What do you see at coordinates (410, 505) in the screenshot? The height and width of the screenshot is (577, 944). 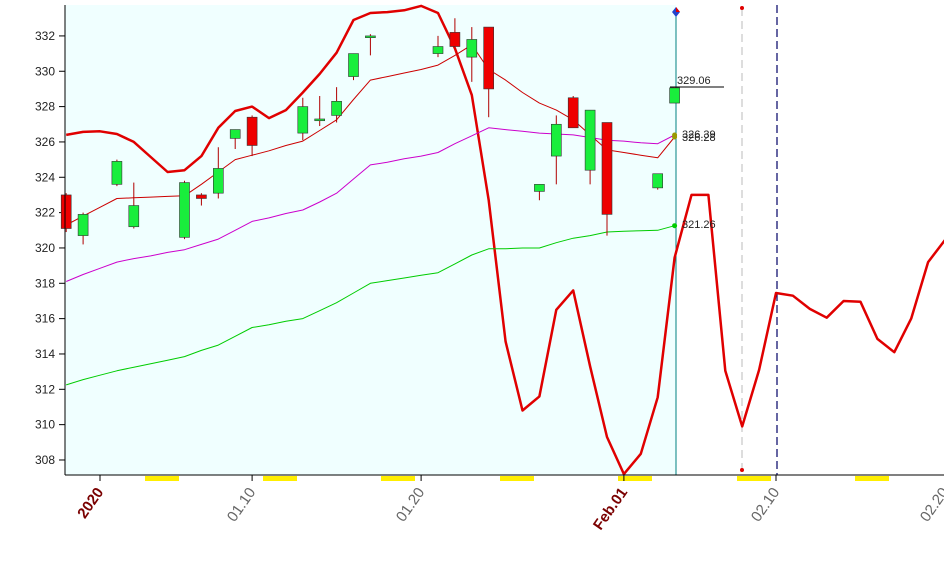 I see `x-tick-label: 01.20` at bounding box center [410, 505].